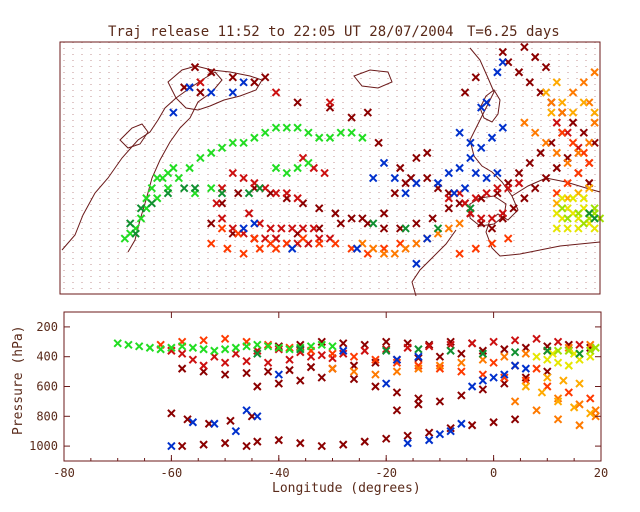  What do you see at coordinates (373, 79) in the screenshot?
I see `coastline-iceland` at bounding box center [373, 79].